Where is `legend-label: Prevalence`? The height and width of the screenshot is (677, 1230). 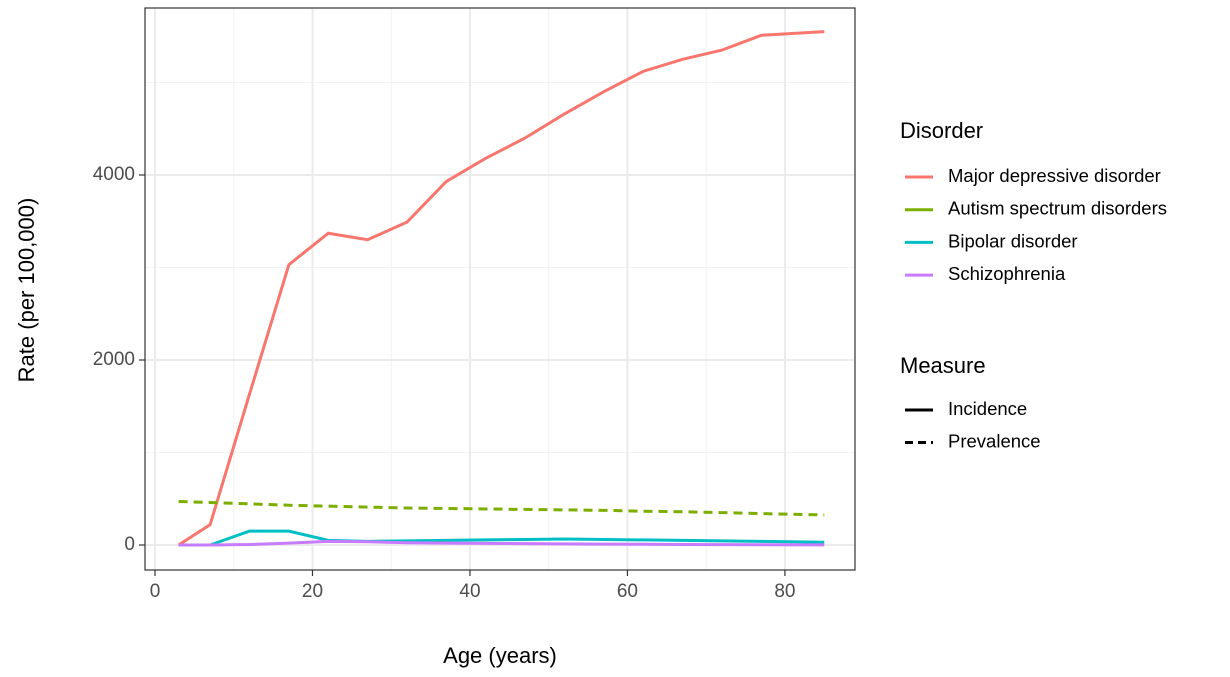
legend-label: Prevalence is located at coordinates (994, 440).